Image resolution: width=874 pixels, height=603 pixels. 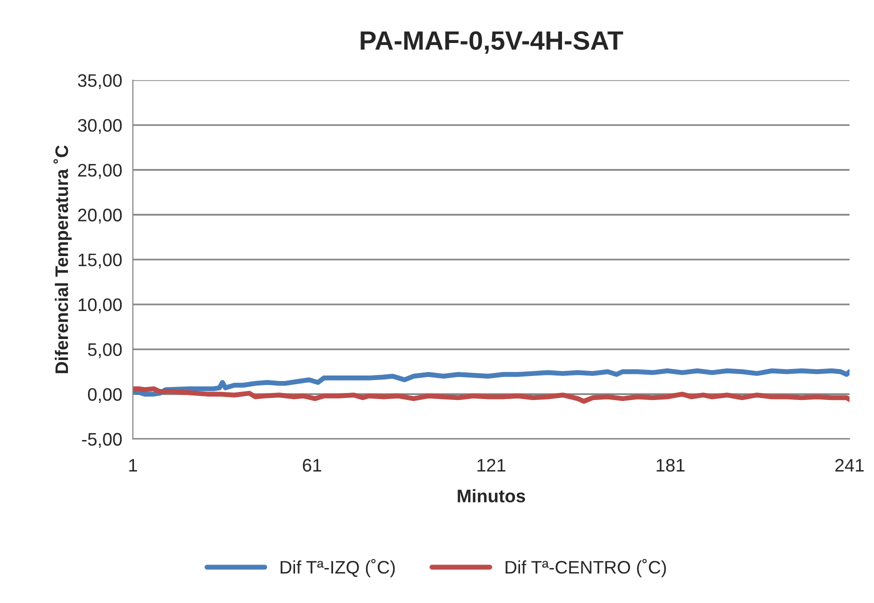 What do you see at coordinates (102, 440) in the screenshot?
I see `y-tick-label: -5,00` at bounding box center [102, 440].